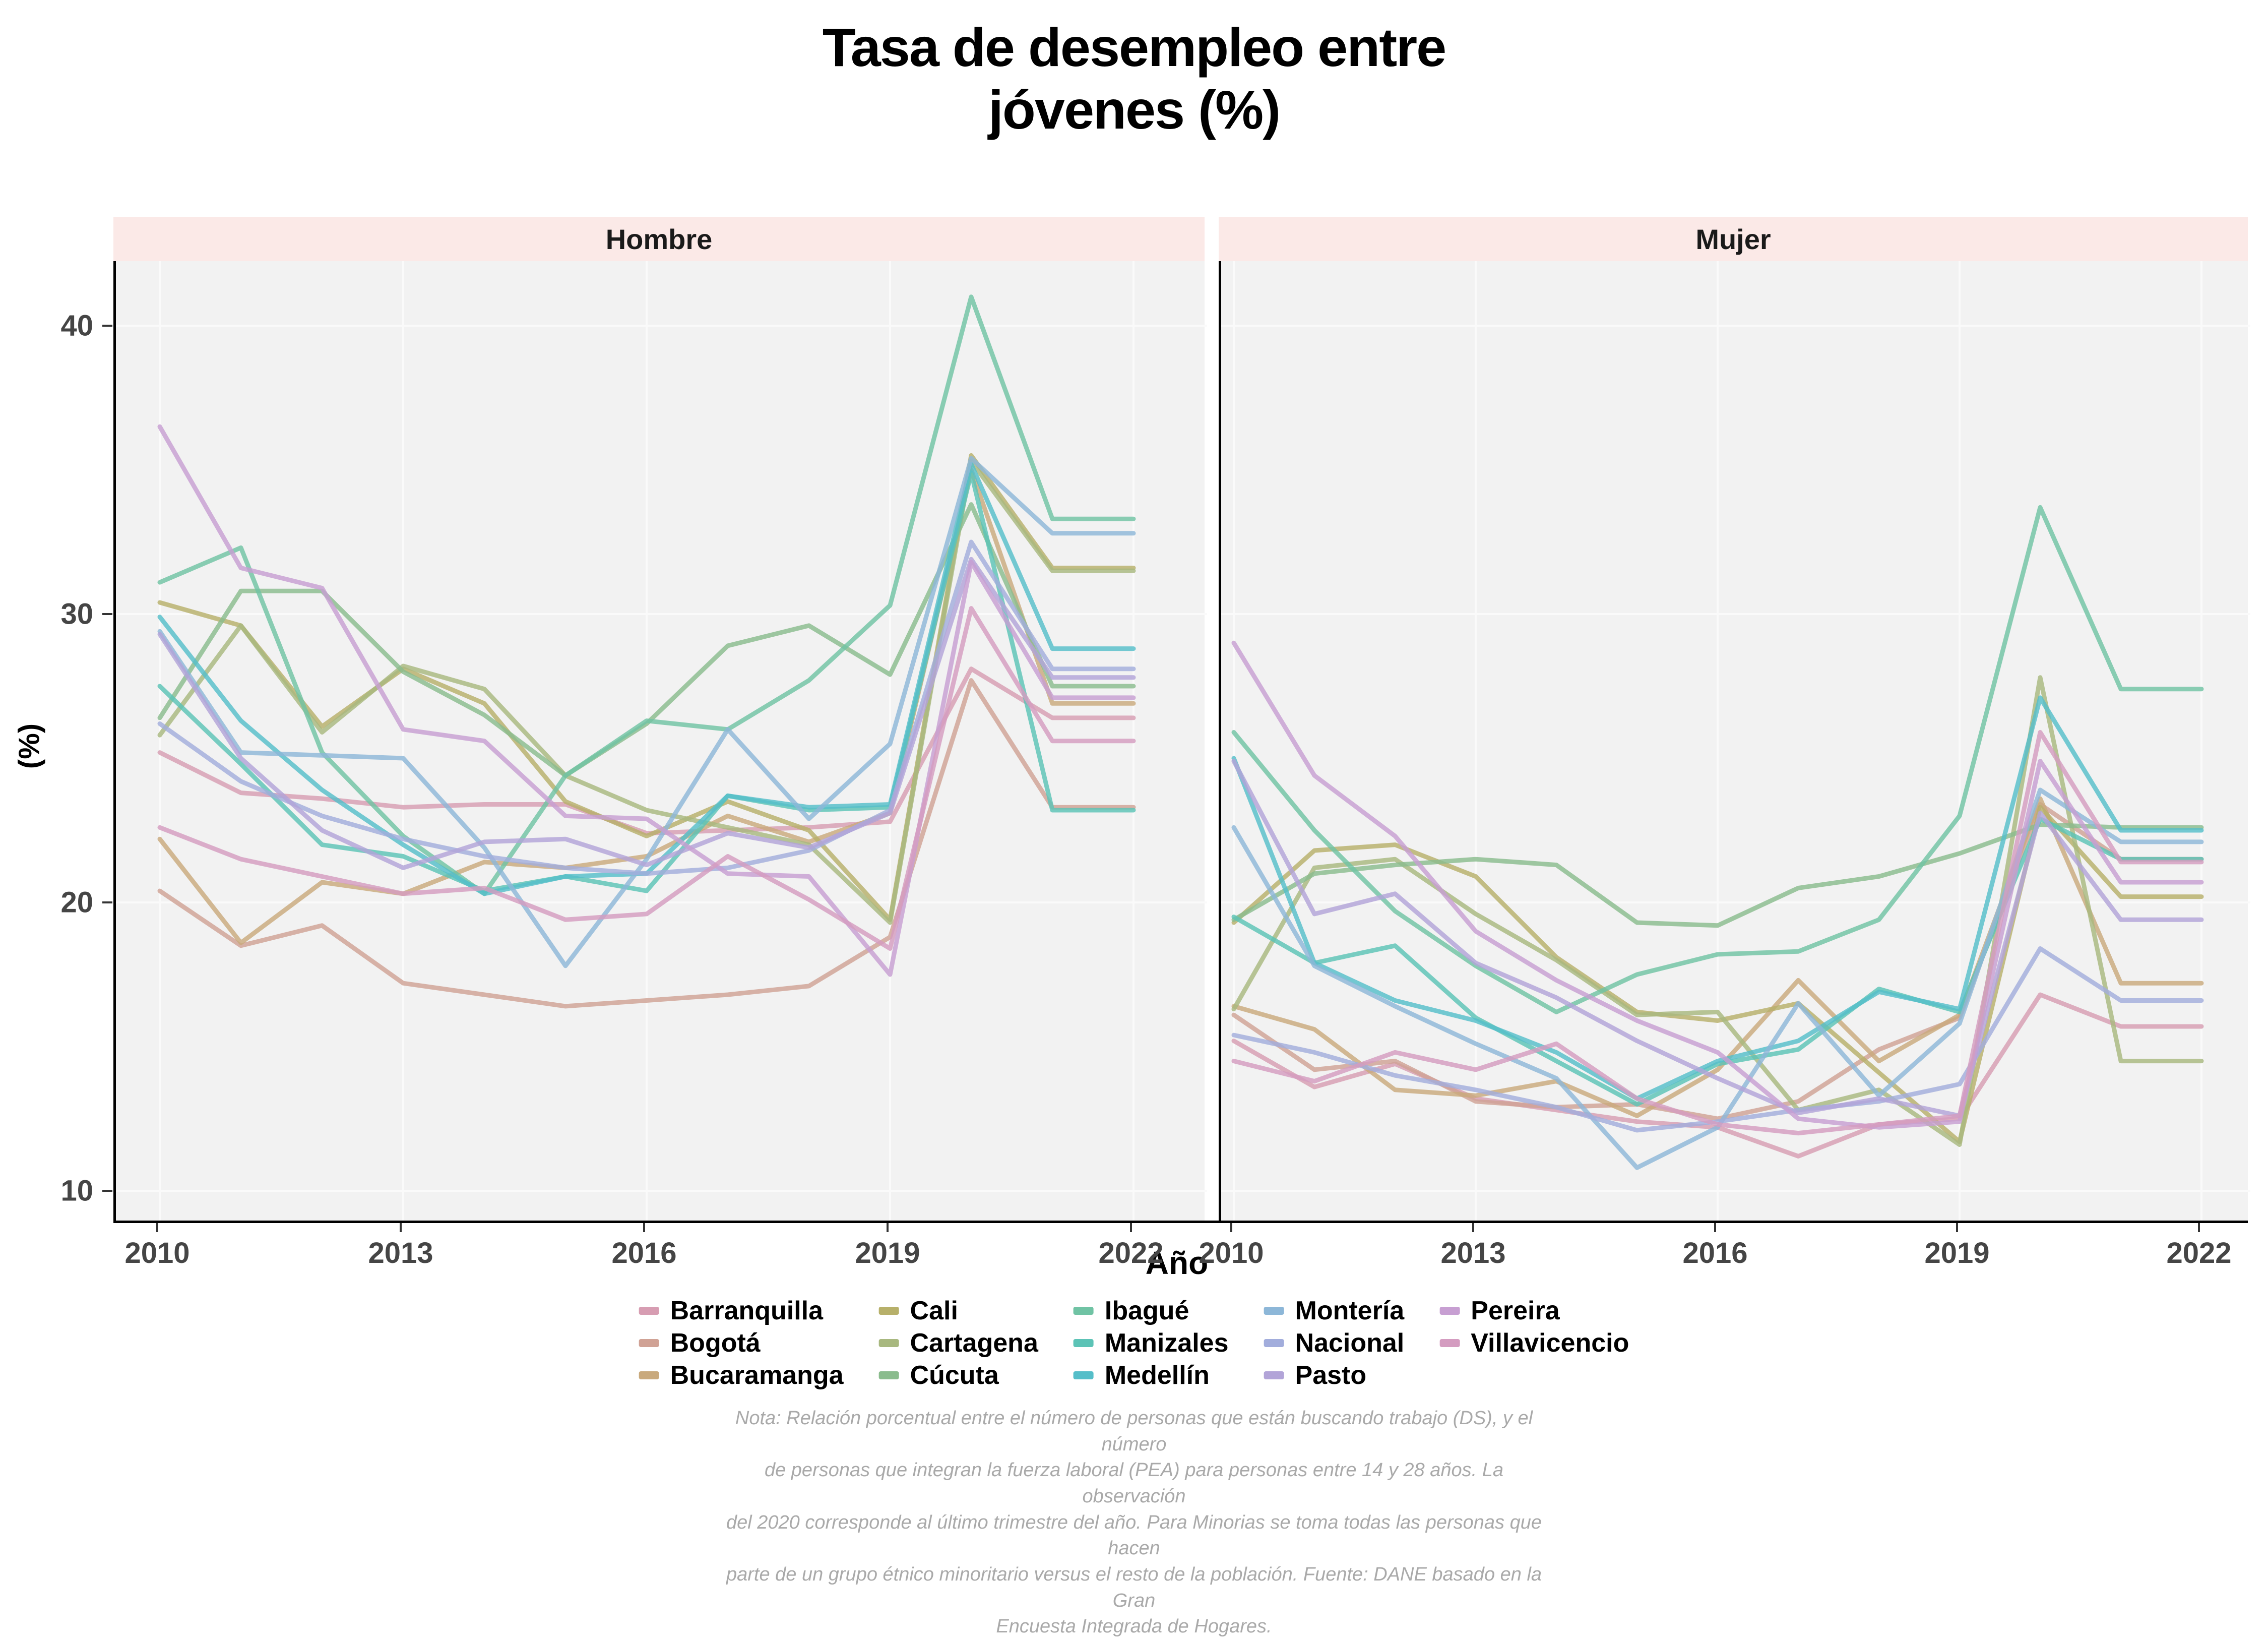  I want to click on chart-title-line2: jóvenes (%), so click(1134, 110).